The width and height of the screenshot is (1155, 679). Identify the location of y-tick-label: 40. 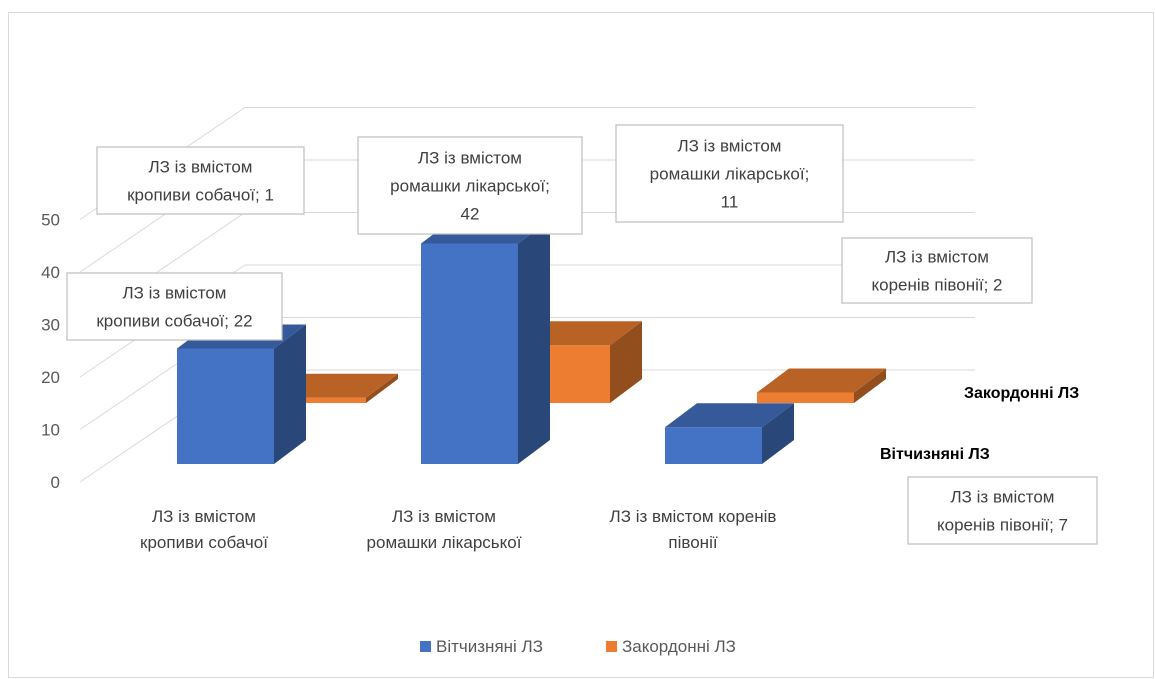
(50, 272).